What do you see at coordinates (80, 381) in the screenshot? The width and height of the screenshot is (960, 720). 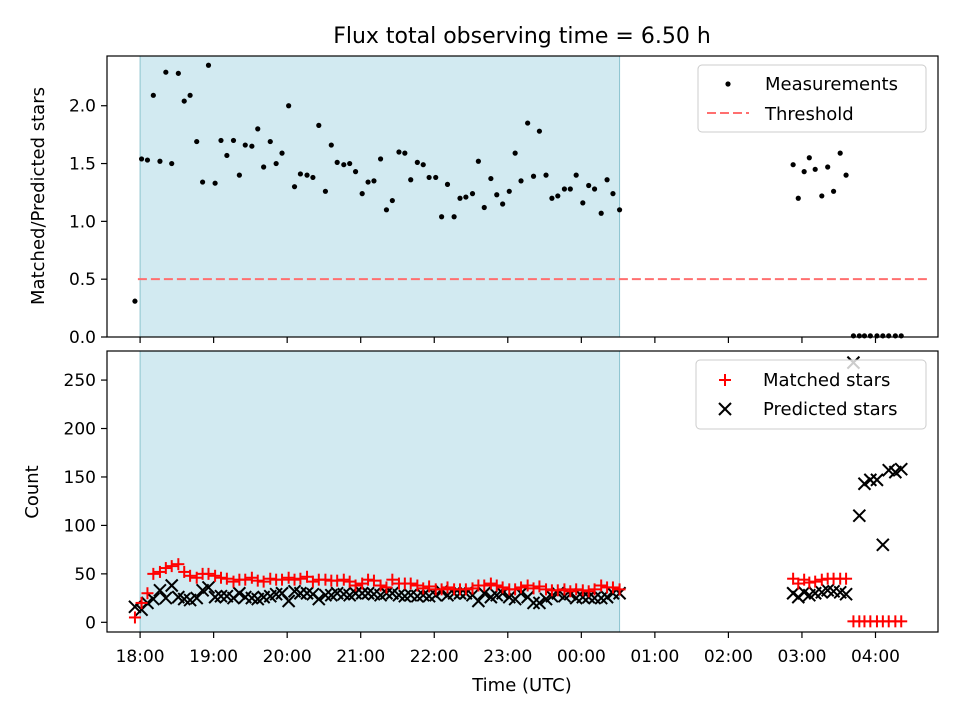 I see `count-y-tick-label: 250` at bounding box center [80, 381].